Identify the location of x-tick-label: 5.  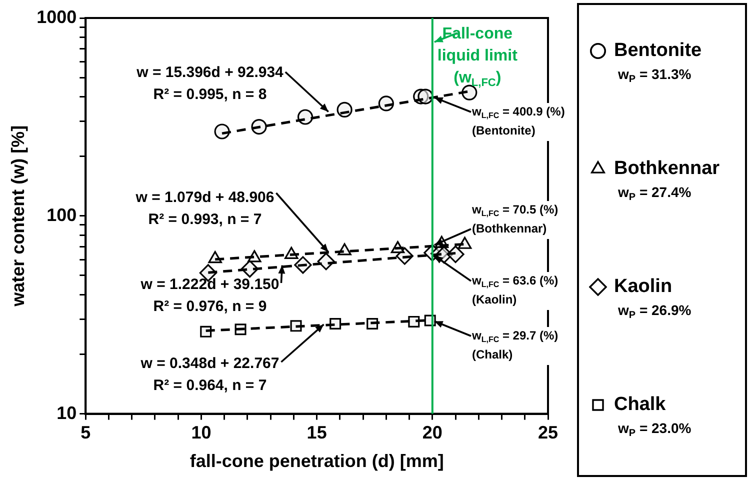
(85, 432).